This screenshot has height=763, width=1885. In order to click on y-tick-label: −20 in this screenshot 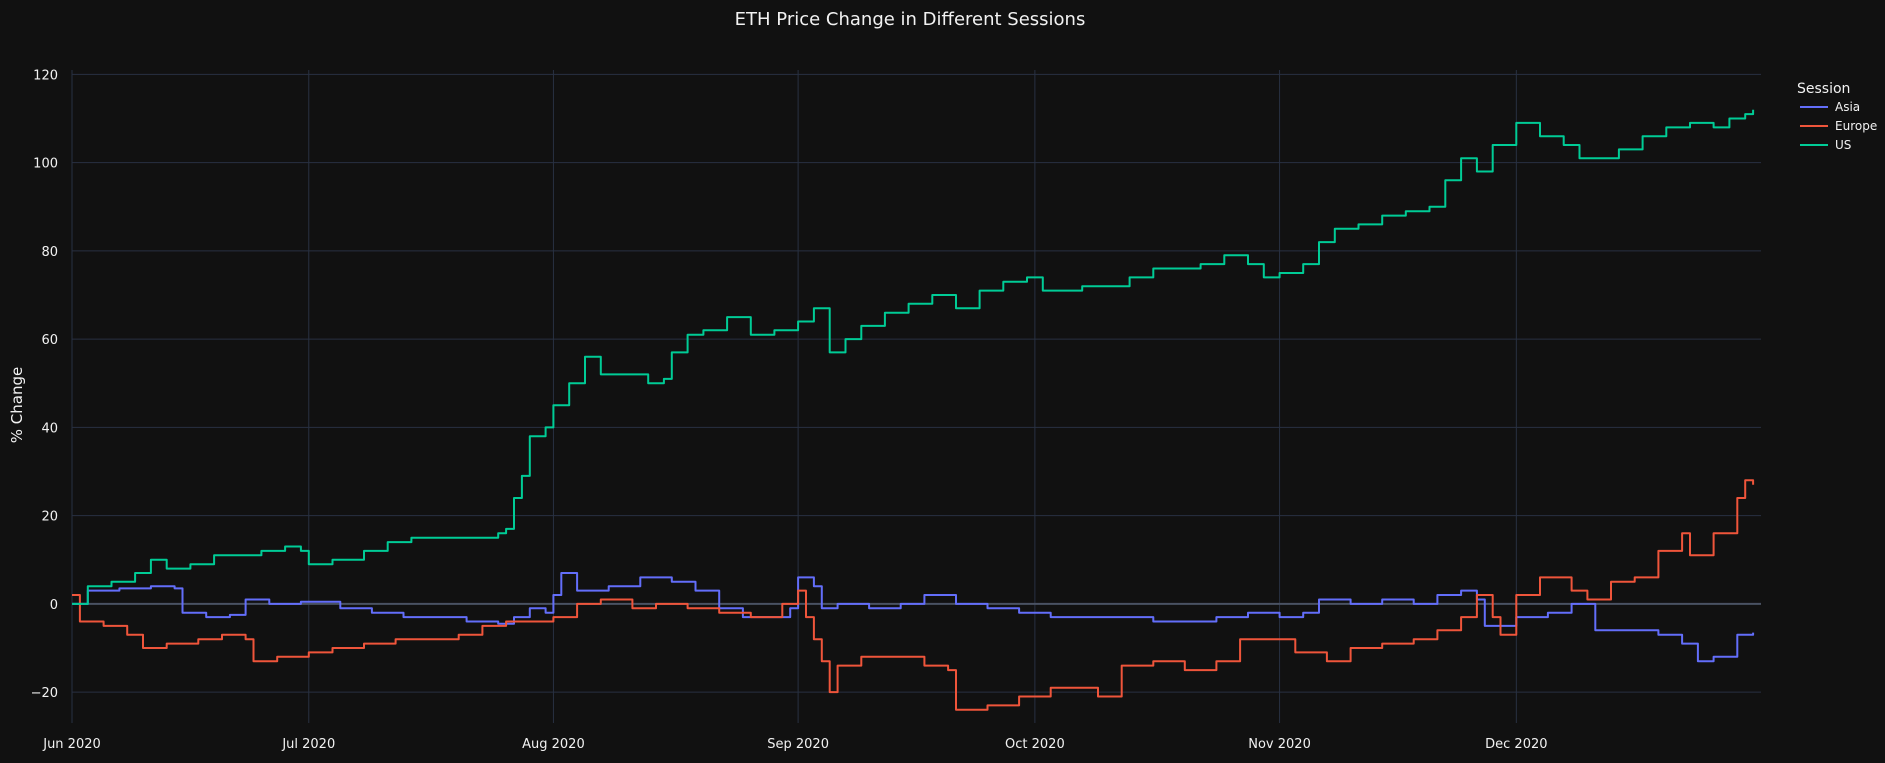, I will do `click(44, 693)`.